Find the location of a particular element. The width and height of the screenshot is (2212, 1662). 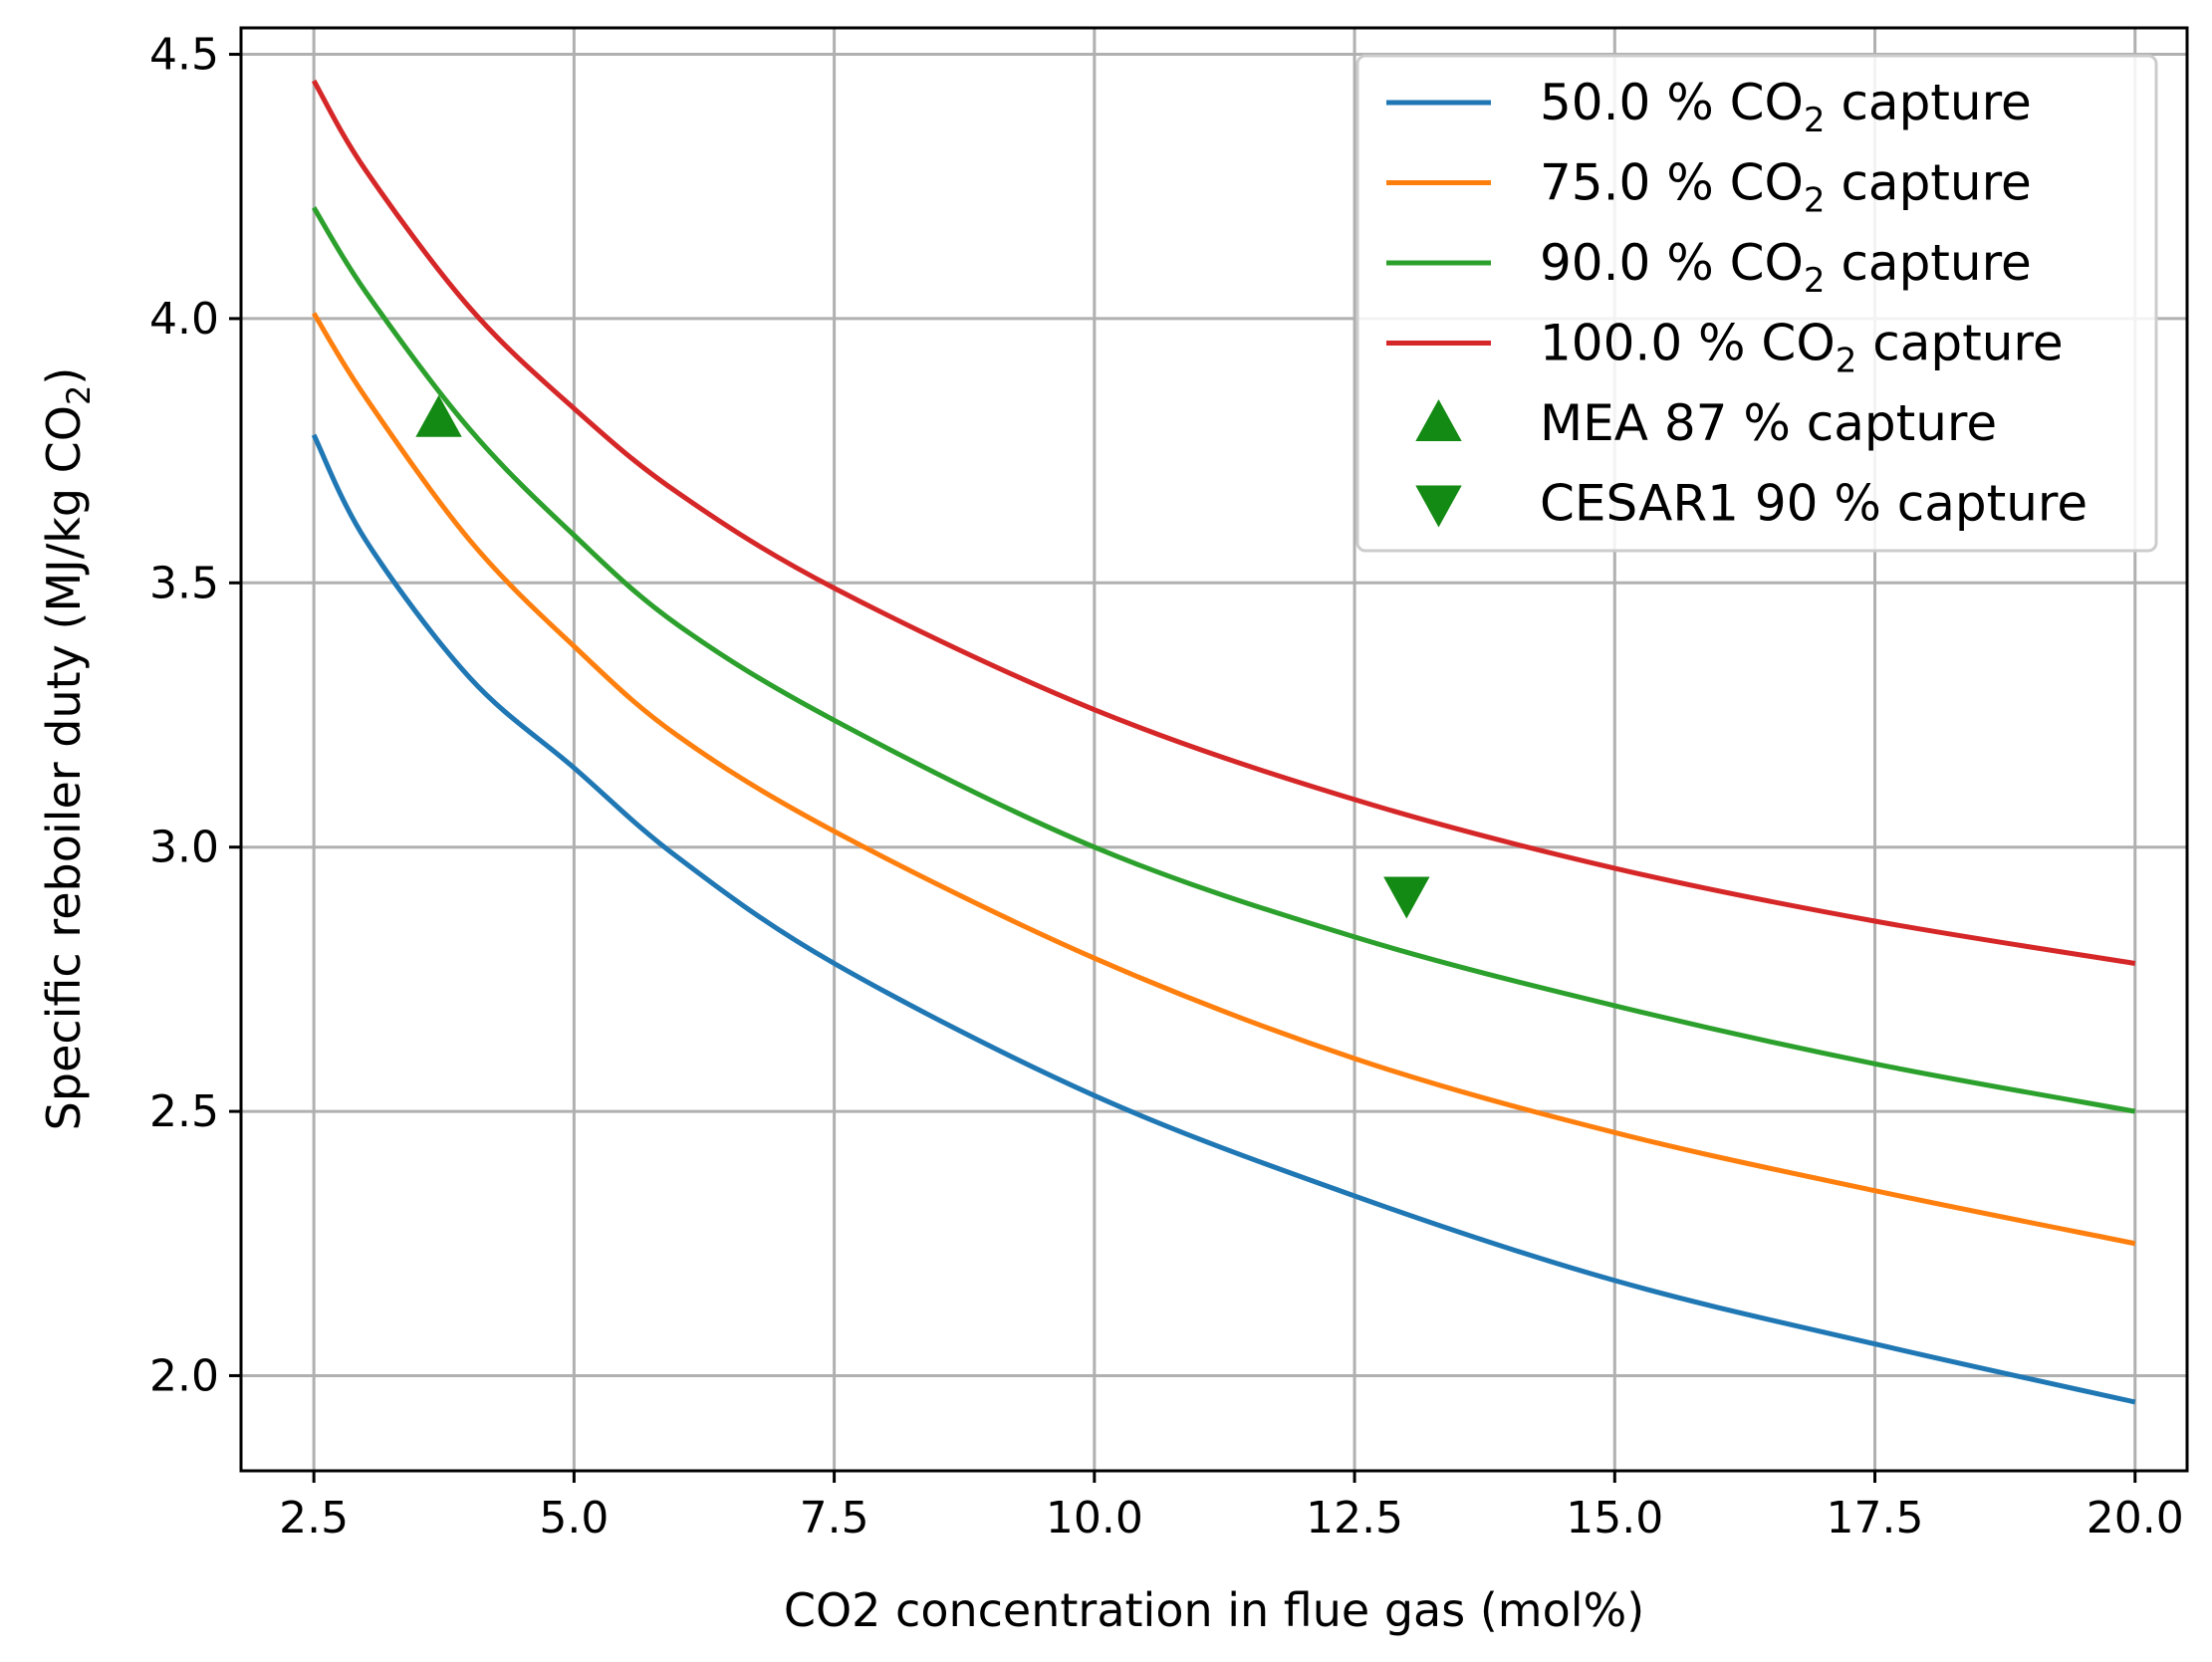

legend-label-main: 90.0 % CO is located at coordinates (1672, 263).